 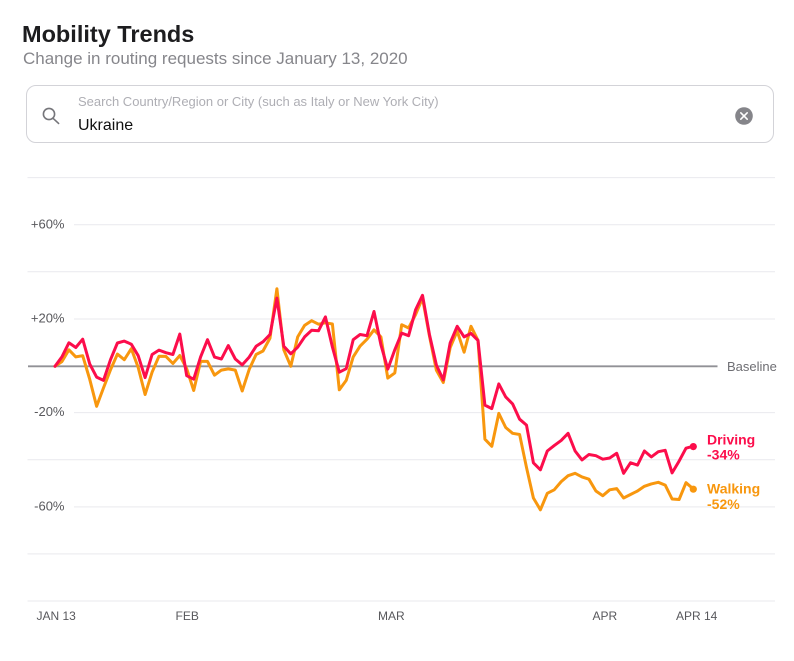 I want to click on svg-text: JAN 13, so click(x=57, y=616).